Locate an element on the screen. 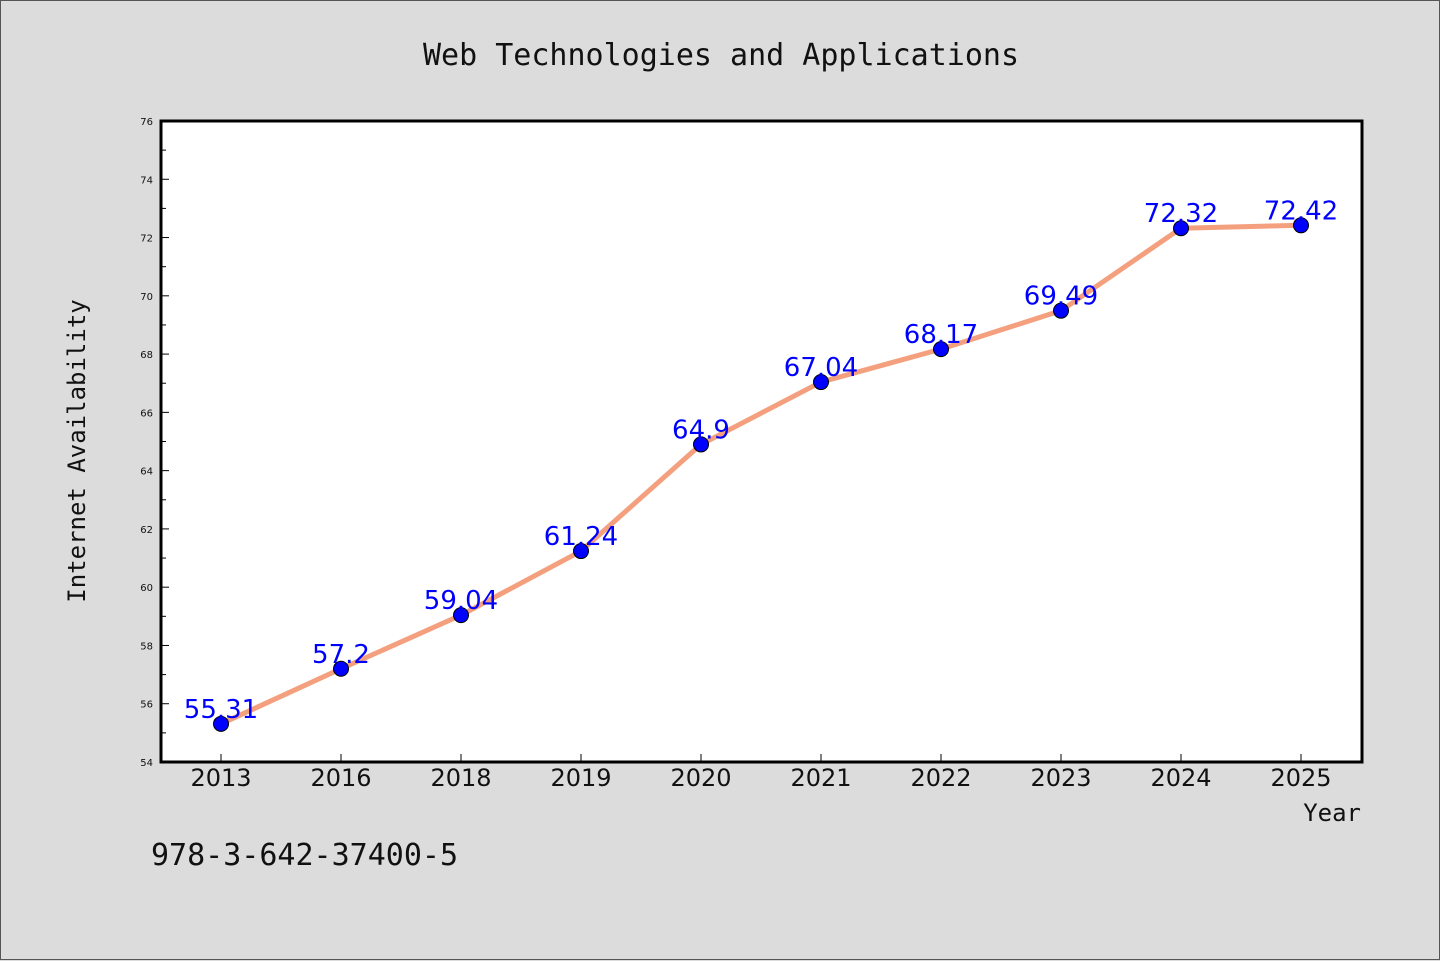 The image size is (1440, 961). y-tick-label: 74 is located at coordinates (146, 180).